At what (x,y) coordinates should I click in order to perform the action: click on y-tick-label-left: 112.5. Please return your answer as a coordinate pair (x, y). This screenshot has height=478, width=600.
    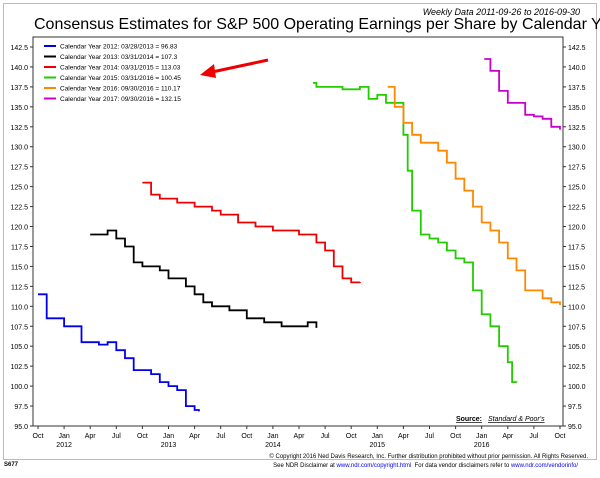
    Looking at the image, I should click on (19, 287).